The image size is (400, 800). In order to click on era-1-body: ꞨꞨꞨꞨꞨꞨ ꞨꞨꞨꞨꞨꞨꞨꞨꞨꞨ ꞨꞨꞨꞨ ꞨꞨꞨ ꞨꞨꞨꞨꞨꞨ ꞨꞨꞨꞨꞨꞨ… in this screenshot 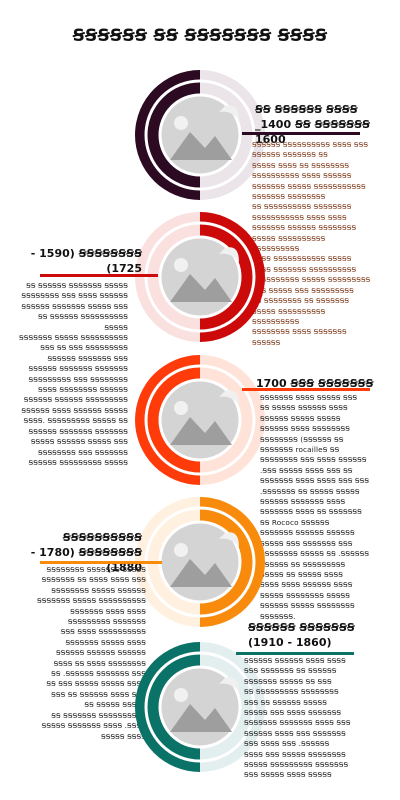, I will do `click(311, 243)`.